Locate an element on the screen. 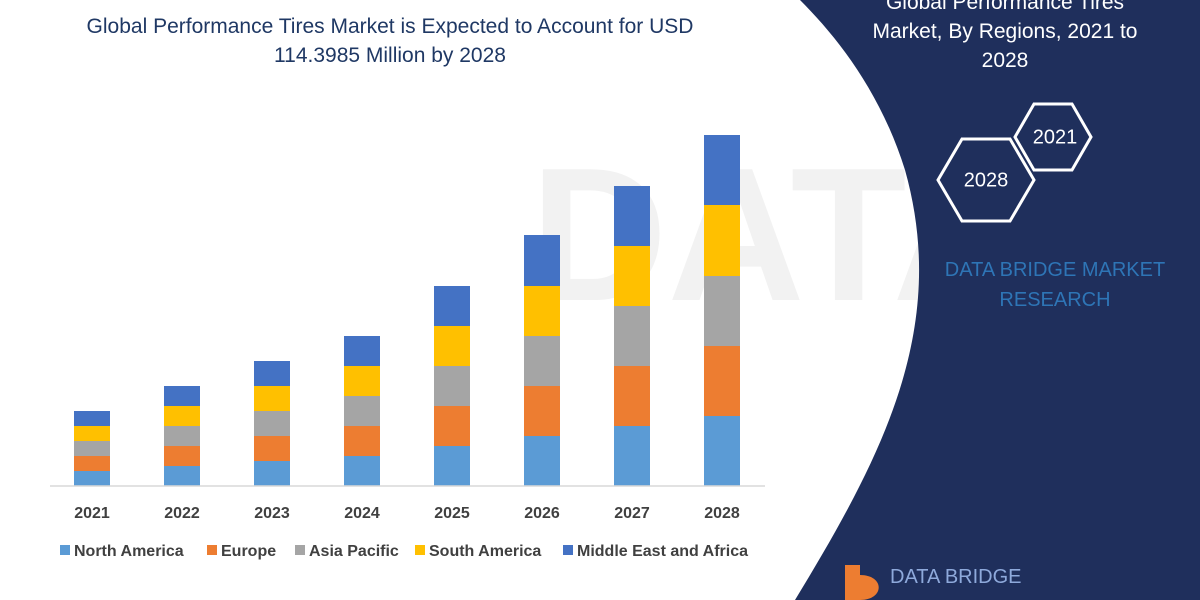 The image size is (1200, 600). legend-label: Europe is located at coordinates (248, 551).